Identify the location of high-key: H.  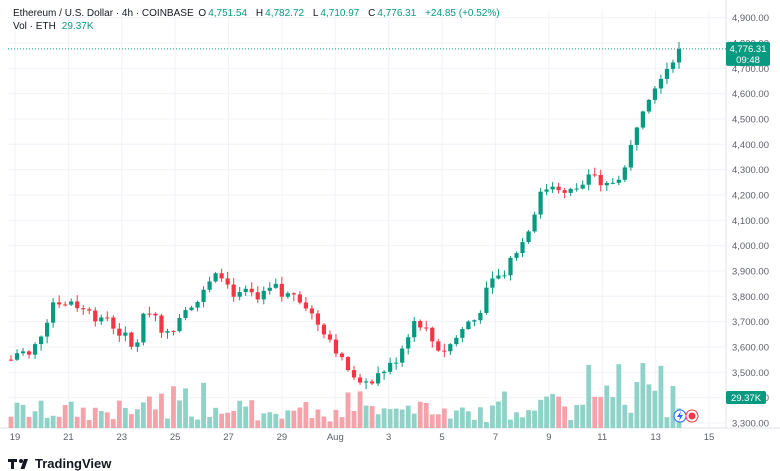
(259, 13).